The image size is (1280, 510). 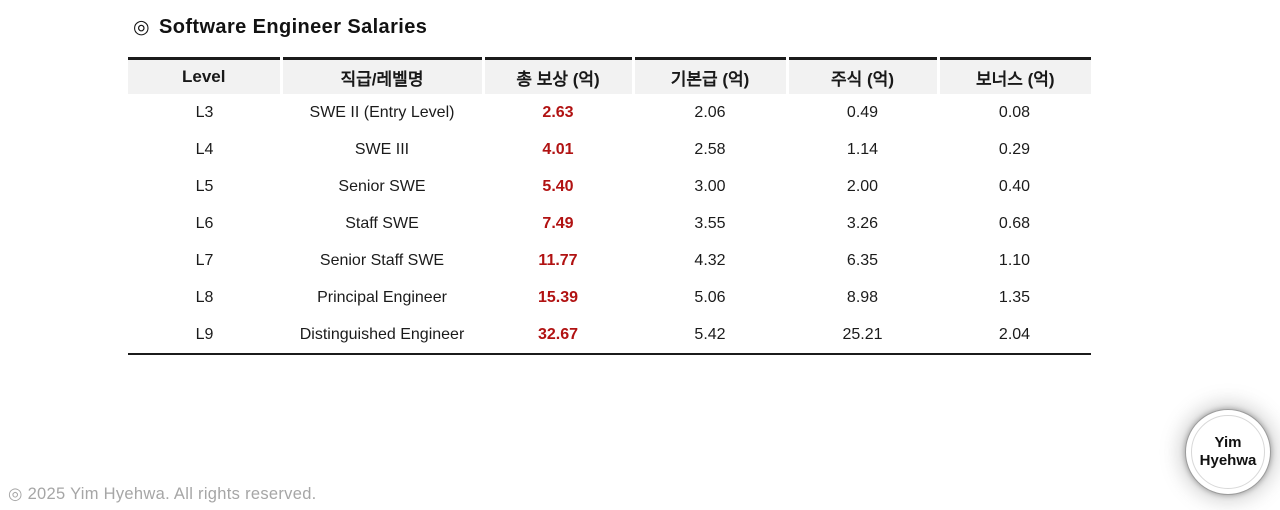 I want to click on column-header-base: 기본급 (억), so click(x=709, y=76).